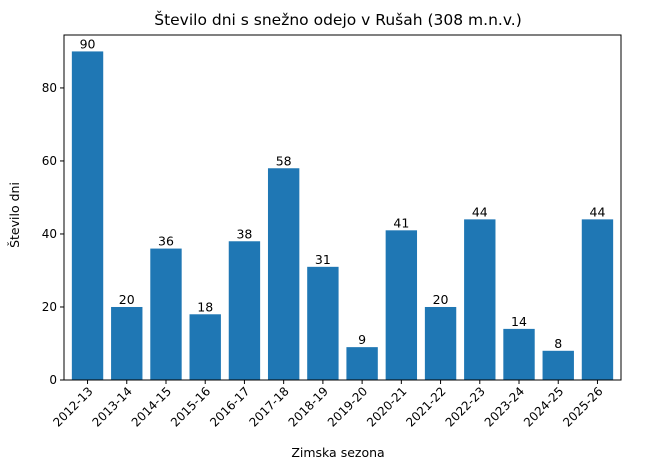 The height and width of the screenshot is (467, 663). I want to click on y-tick-label: 40, so click(49, 234).